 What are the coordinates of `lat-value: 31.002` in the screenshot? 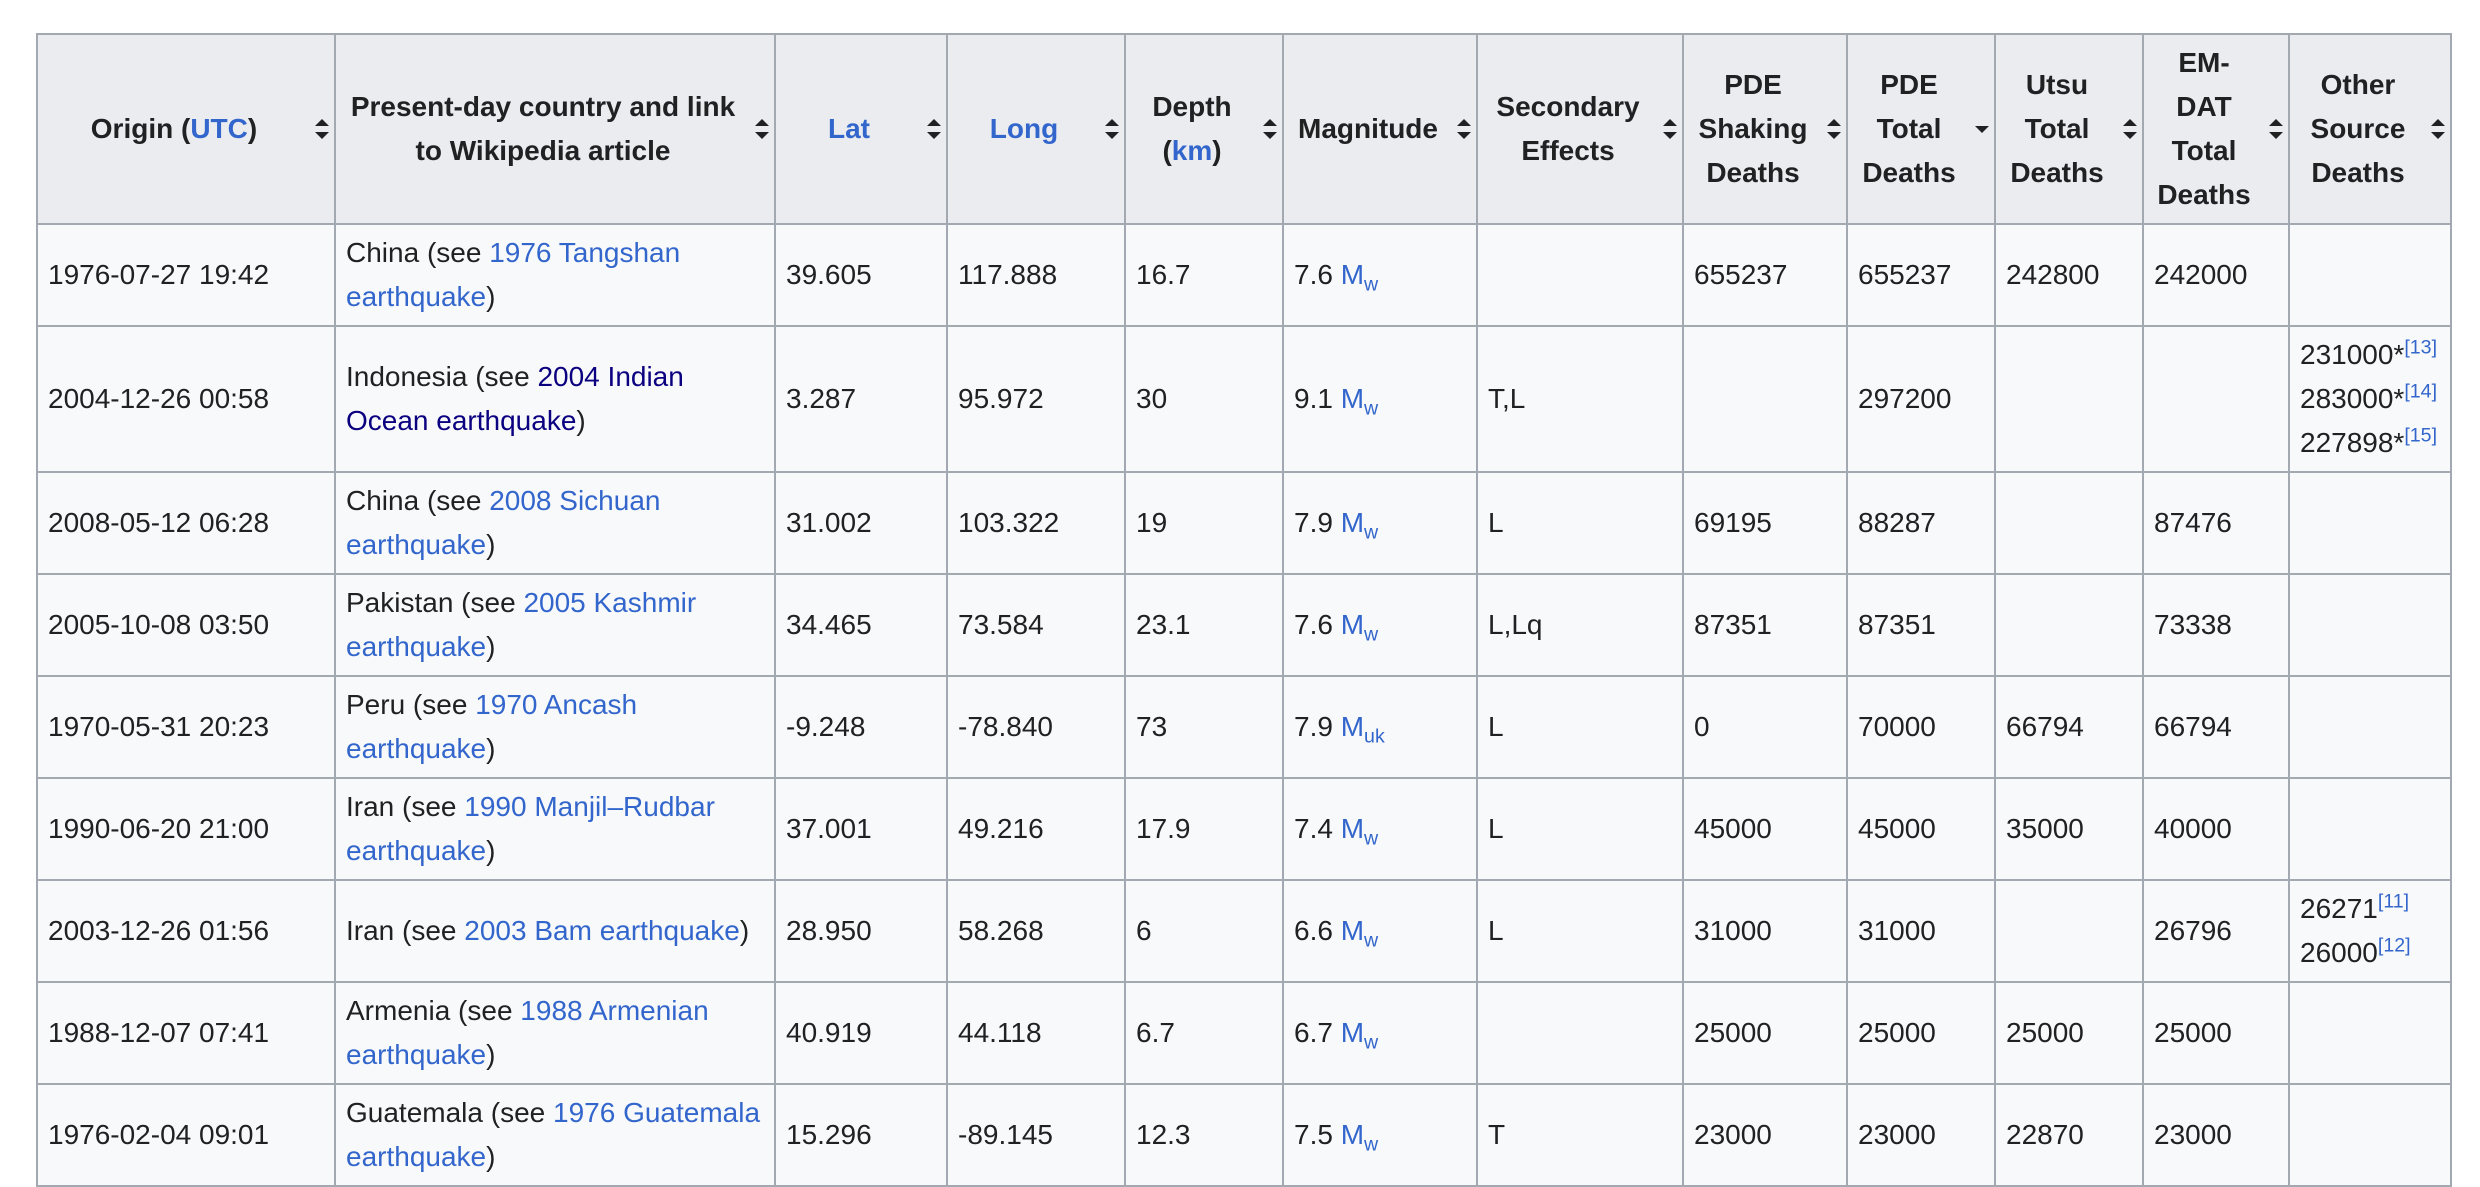 It's located at (829, 522).